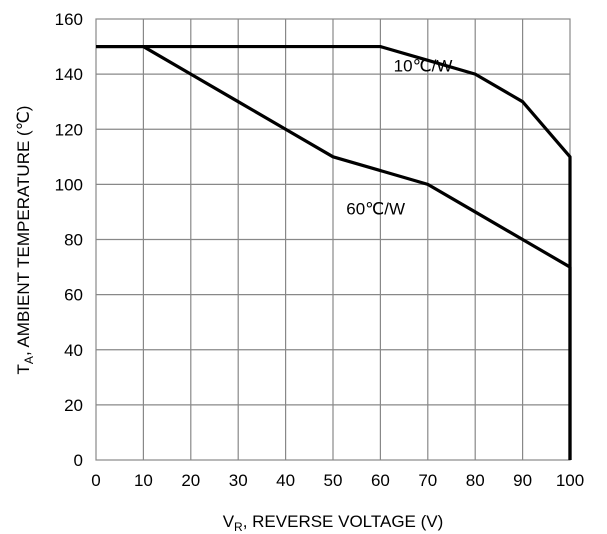  Describe the element at coordinates (69, 184) in the screenshot. I see `y-tick-label-5: 100` at that location.